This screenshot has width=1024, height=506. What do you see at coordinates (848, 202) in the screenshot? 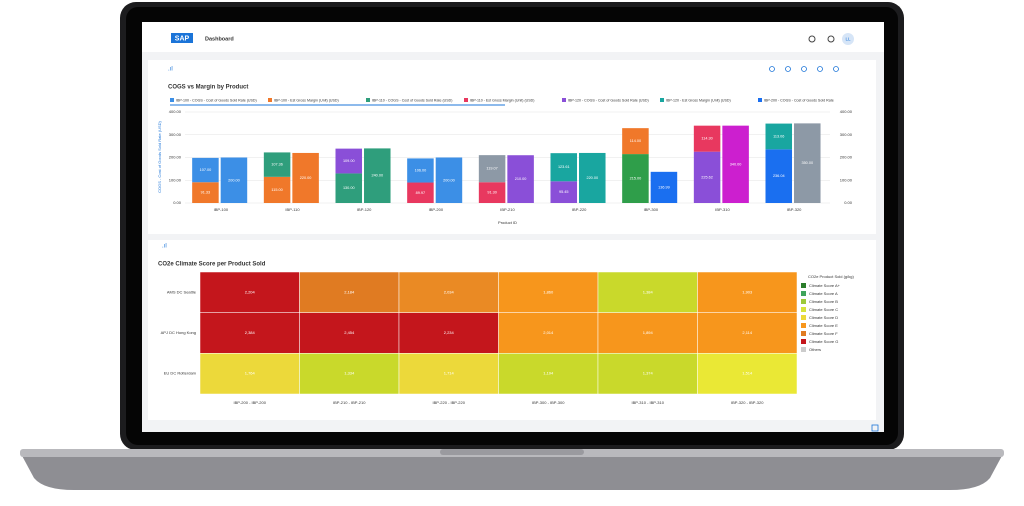
I see `y2-tick-label: 0.00` at bounding box center [848, 202].